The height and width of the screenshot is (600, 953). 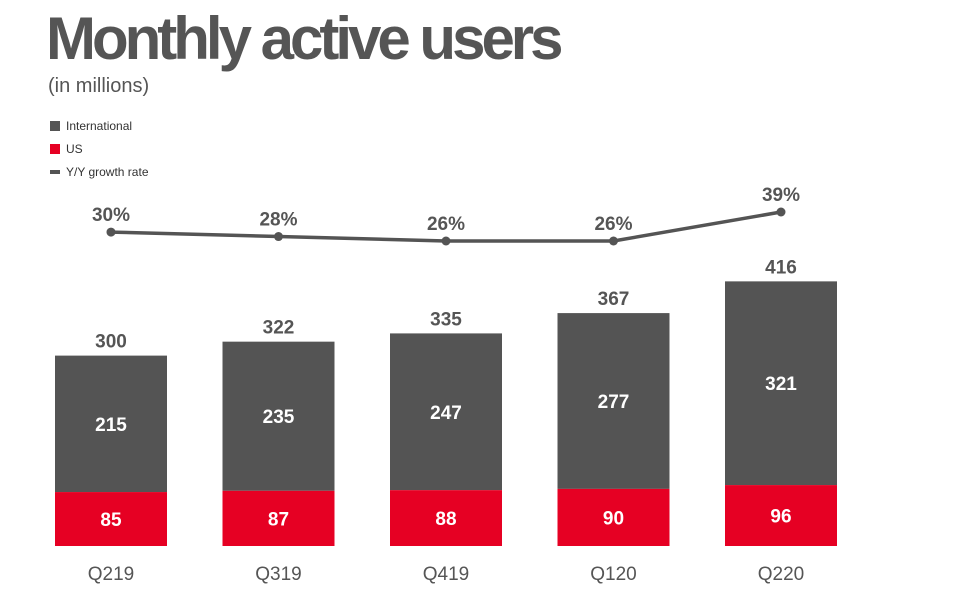 I want to click on data-label-us: 90, so click(x=613, y=518).